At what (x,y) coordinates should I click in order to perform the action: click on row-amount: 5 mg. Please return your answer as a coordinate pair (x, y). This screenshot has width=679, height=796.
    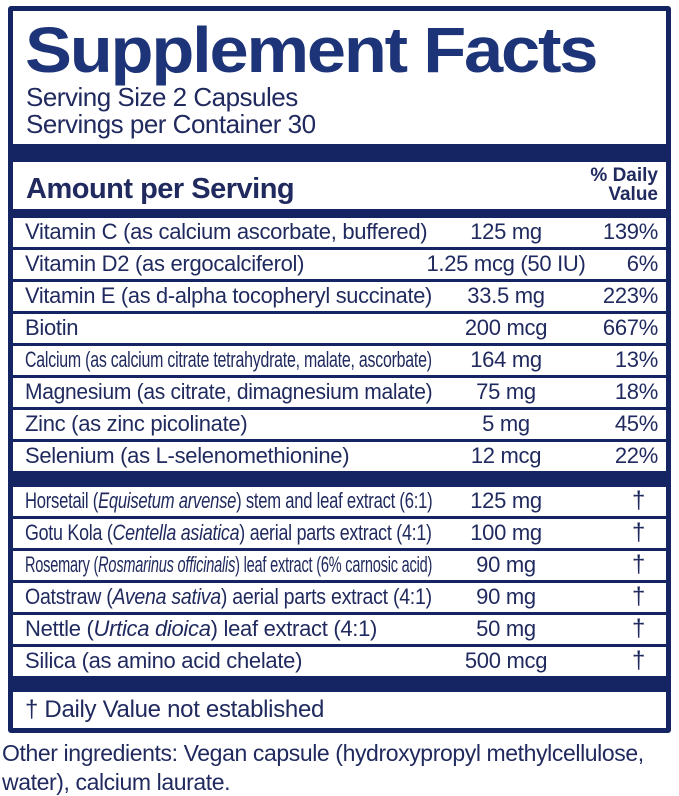
    Looking at the image, I should click on (506, 424).